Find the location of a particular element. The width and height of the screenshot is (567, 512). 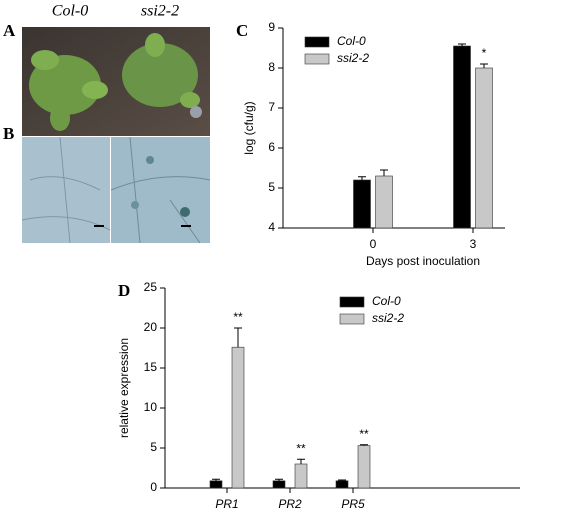

y-tick-label: 9 is located at coordinates (271, 27).